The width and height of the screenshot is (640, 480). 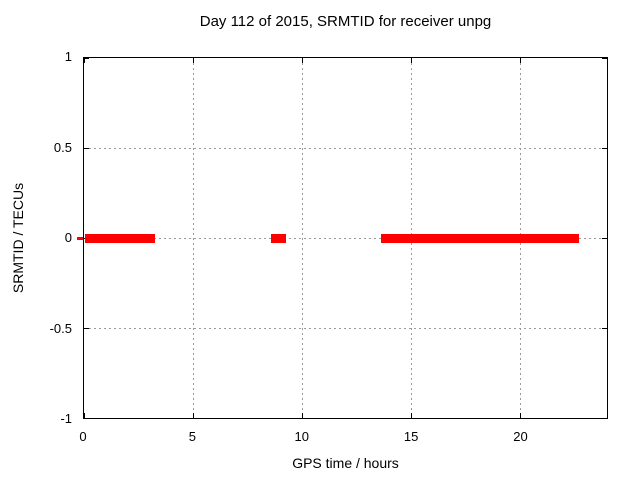 I want to click on x-tick-label: 5, so click(x=192, y=436).